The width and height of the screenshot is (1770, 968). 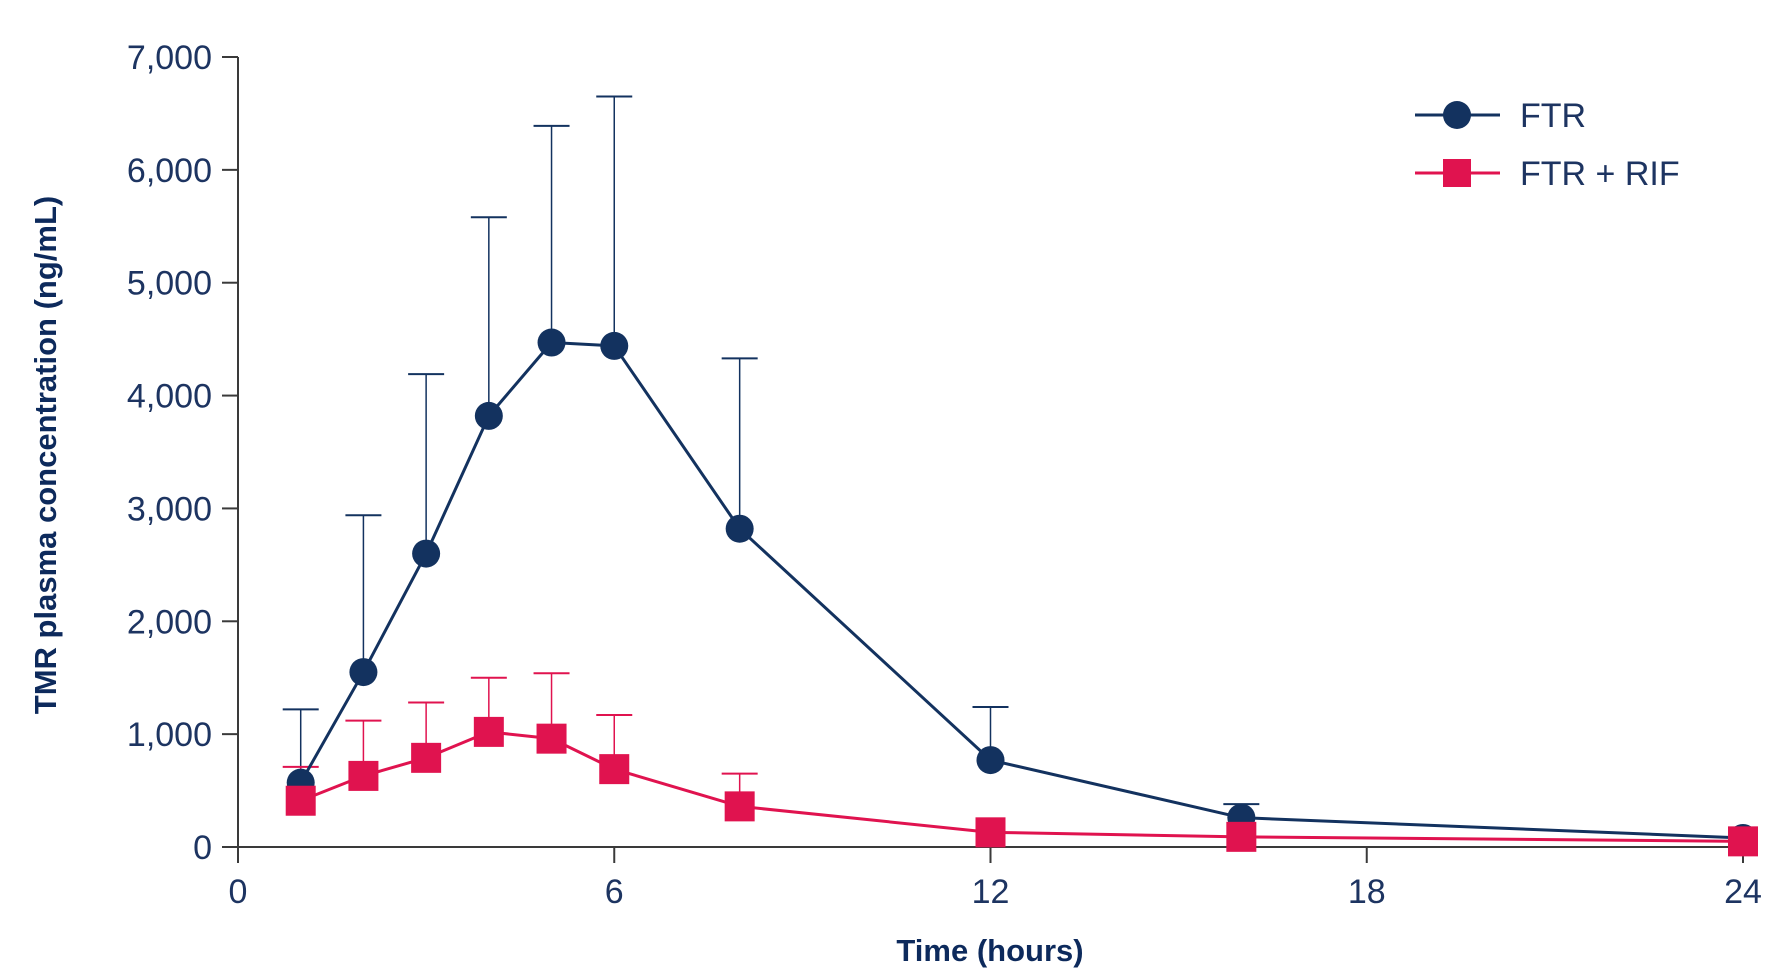 I want to click on legend-item-ftr-rif: FTR + RIF, so click(x=1547, y=174).